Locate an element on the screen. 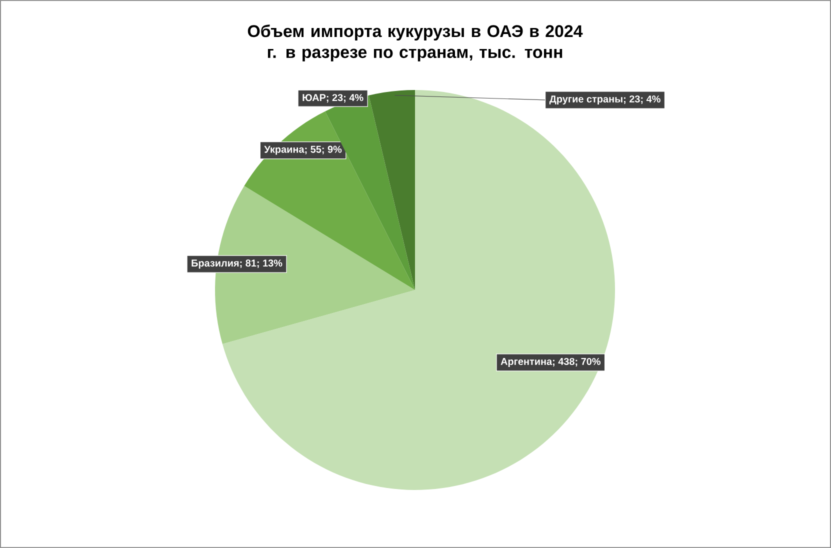 Image resolution: width=831 pixels, height=548 pixels. slice-label: Бразилия is located at coordinates (215, 264).